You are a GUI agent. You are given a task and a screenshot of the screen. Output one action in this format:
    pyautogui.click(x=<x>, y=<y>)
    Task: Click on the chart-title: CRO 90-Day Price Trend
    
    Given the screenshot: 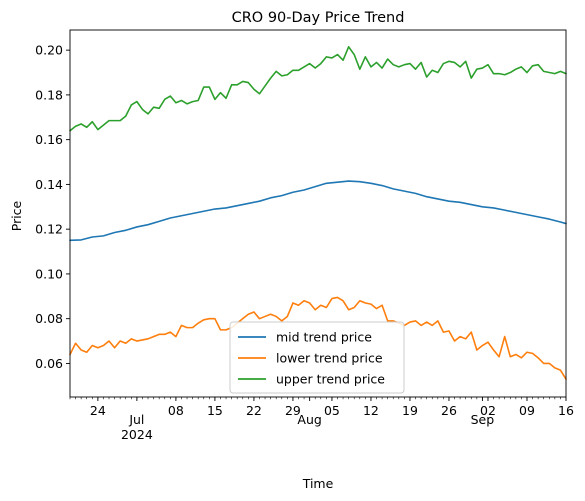 What is the action you would take?
    pyautogui.click(x=318, y=18)
    